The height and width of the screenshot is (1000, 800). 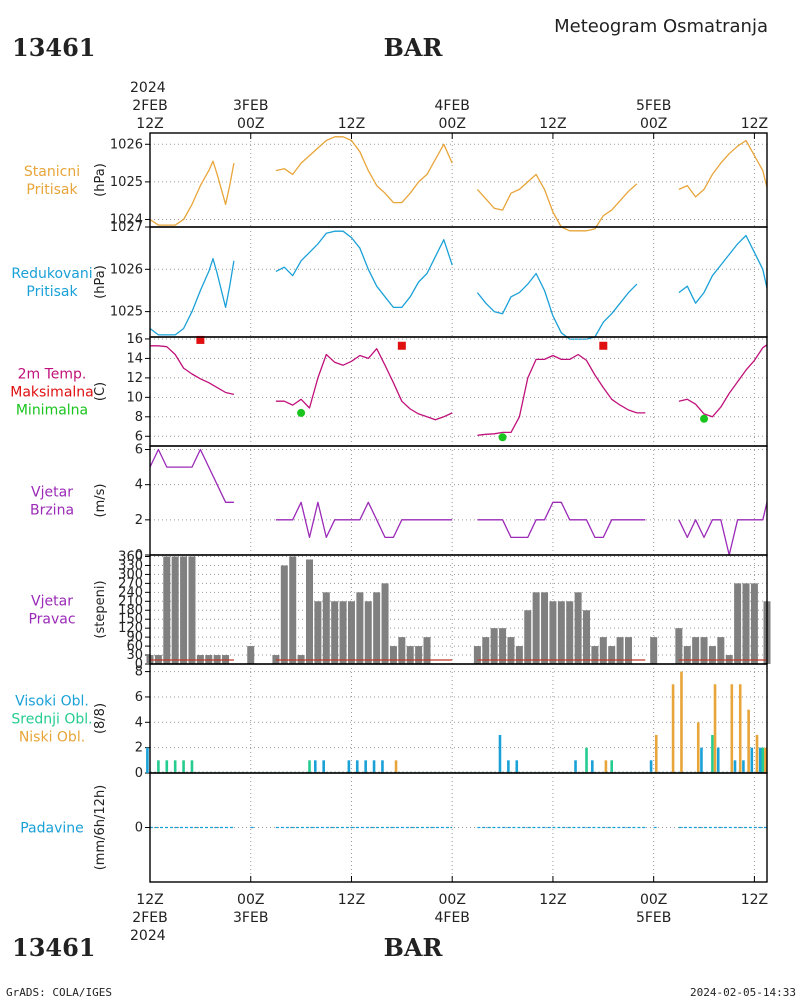 What do you see at coordinates (139, 520) in the screenshot?
I see `wind-speed-ytick-label: 2` at bounding box center [139, 520].